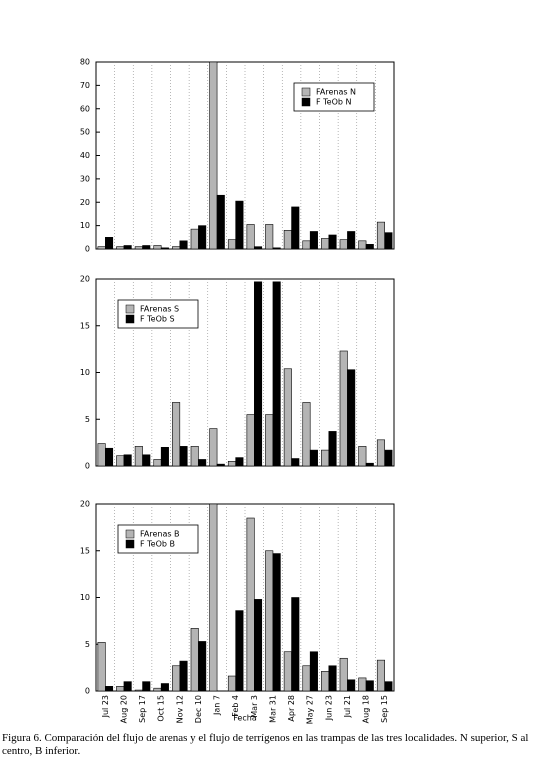 Image resolution: width=554 pixels, height=761 pixels. What do you see at coordinates (85, 132) in the screenshot?
I see `y-tick-label: 50` at bounding box center [85, 132].